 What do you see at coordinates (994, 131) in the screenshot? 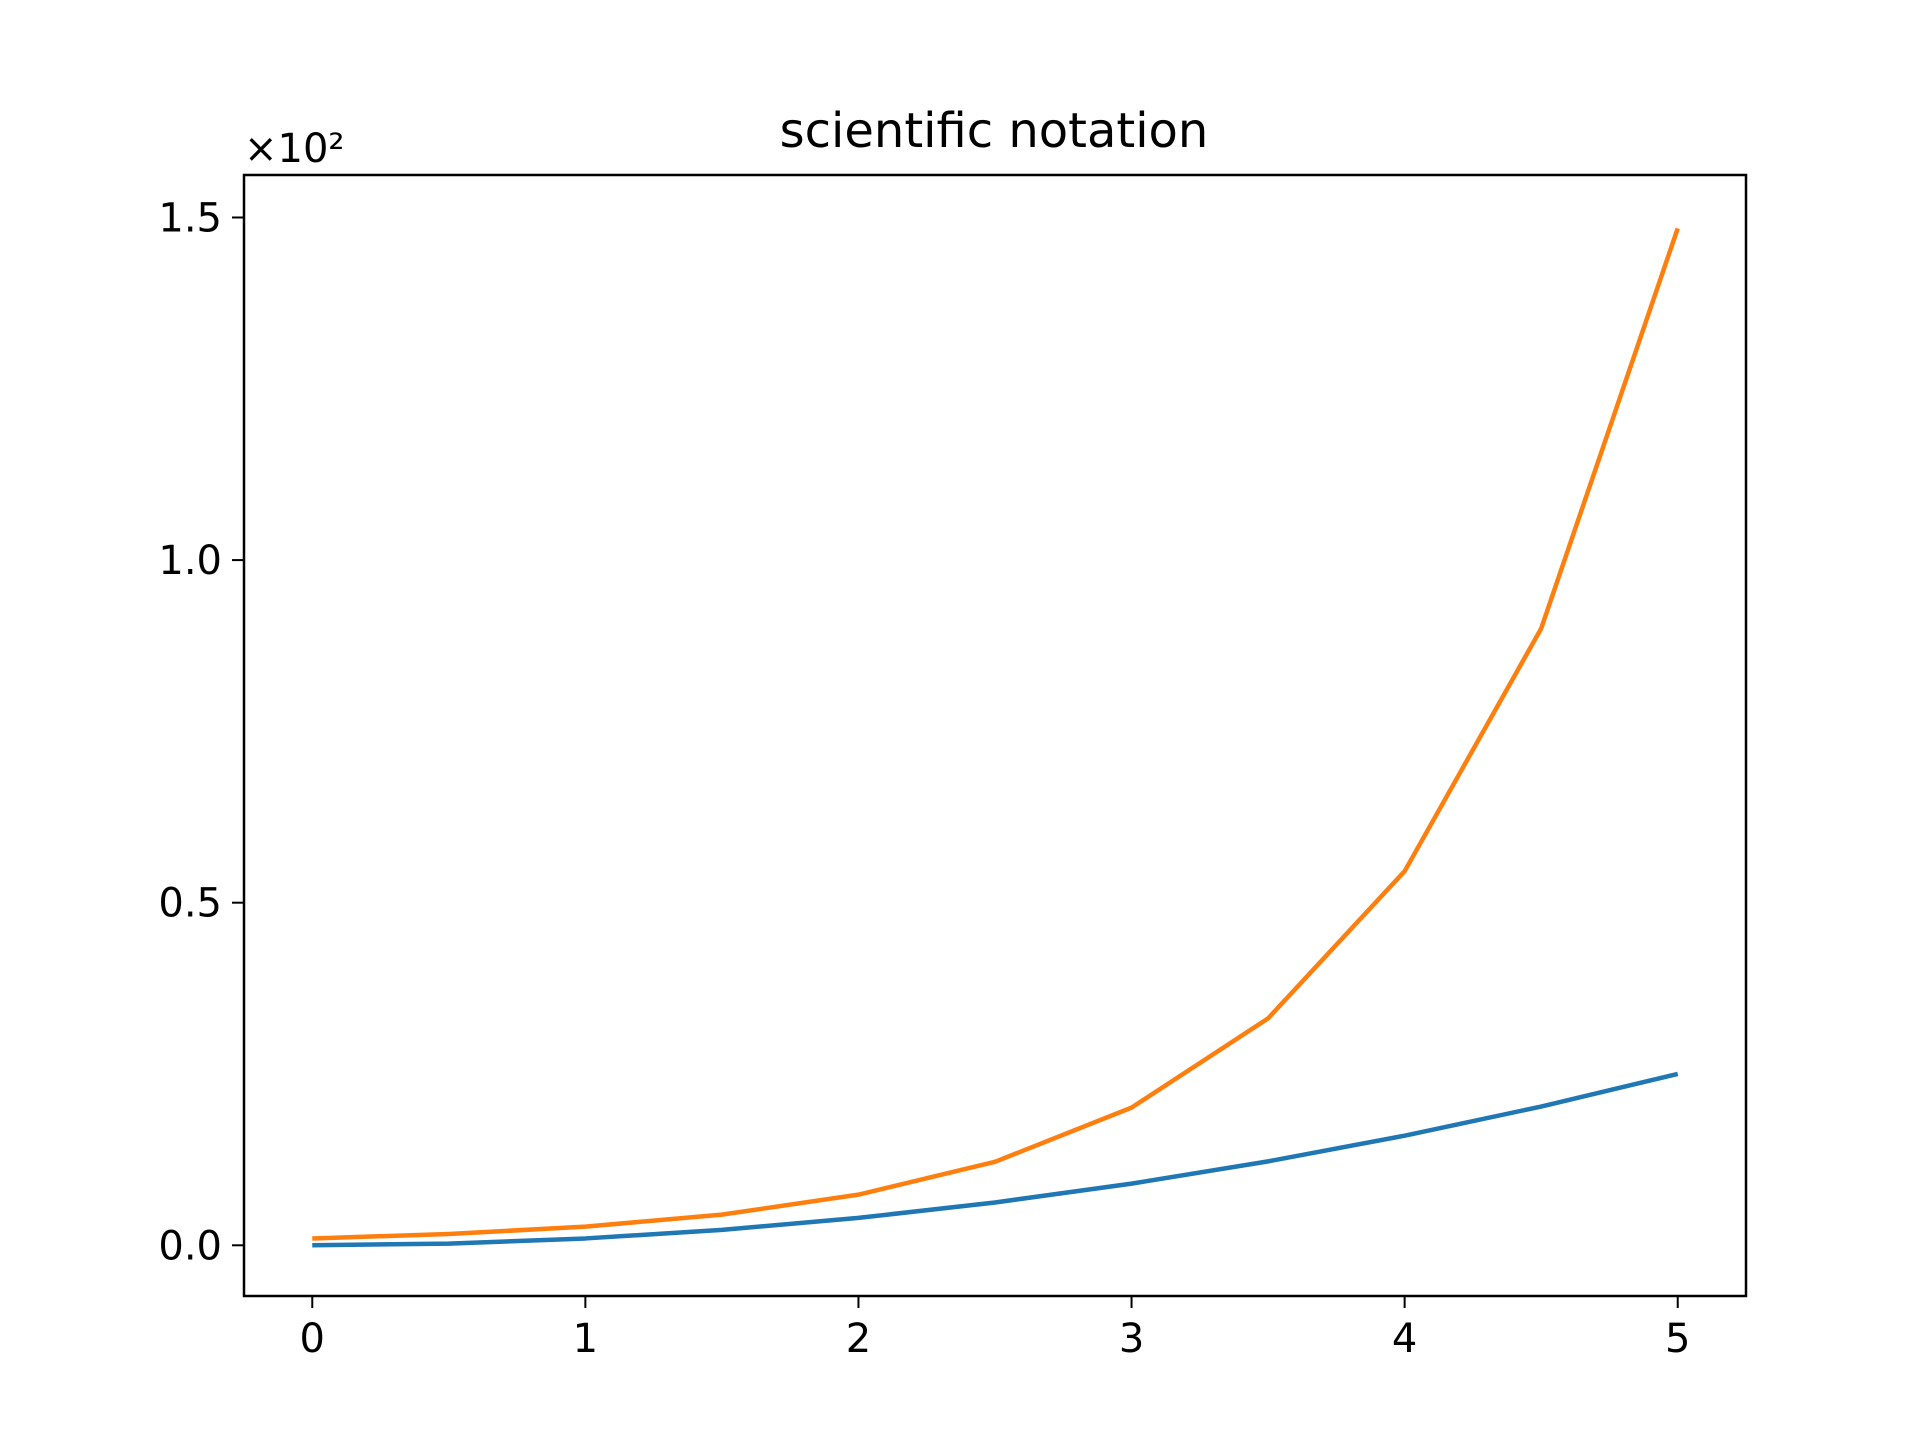
I see `chart-title: scientific notation` at bounding box center [994, 131].